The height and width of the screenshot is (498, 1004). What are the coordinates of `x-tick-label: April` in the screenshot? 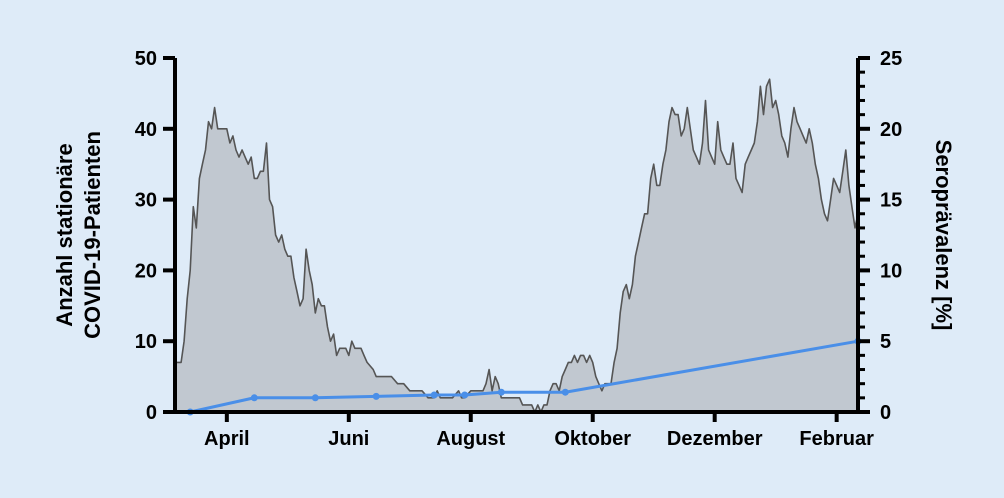 It's located at (227, 439).